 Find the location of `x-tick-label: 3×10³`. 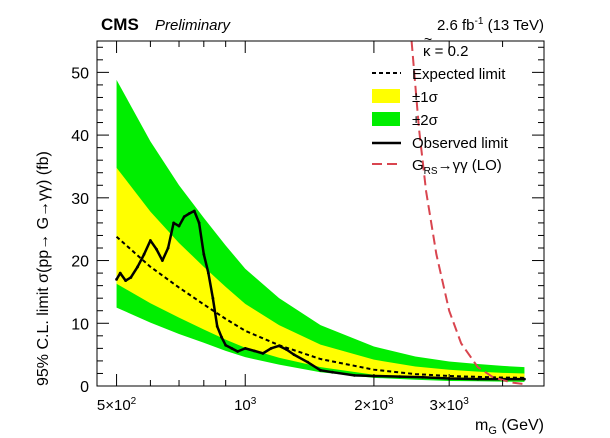

x-tick-label: 3×10³ is located at coordinates (449, 405).